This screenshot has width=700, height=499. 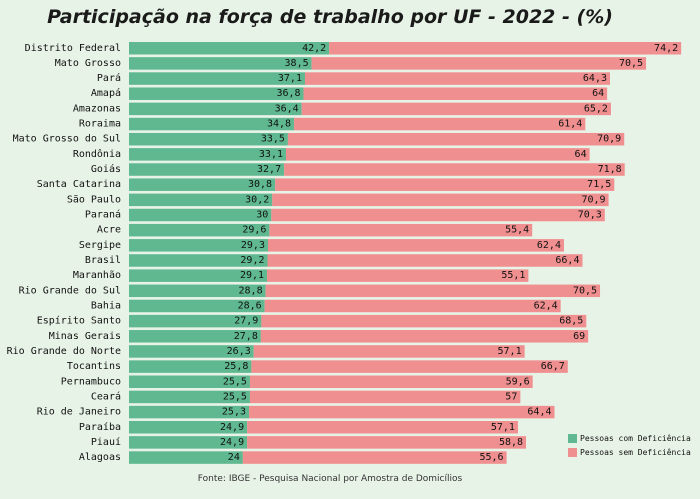 I want to click on value-label-sem: 57, so click(x=511, y=396).